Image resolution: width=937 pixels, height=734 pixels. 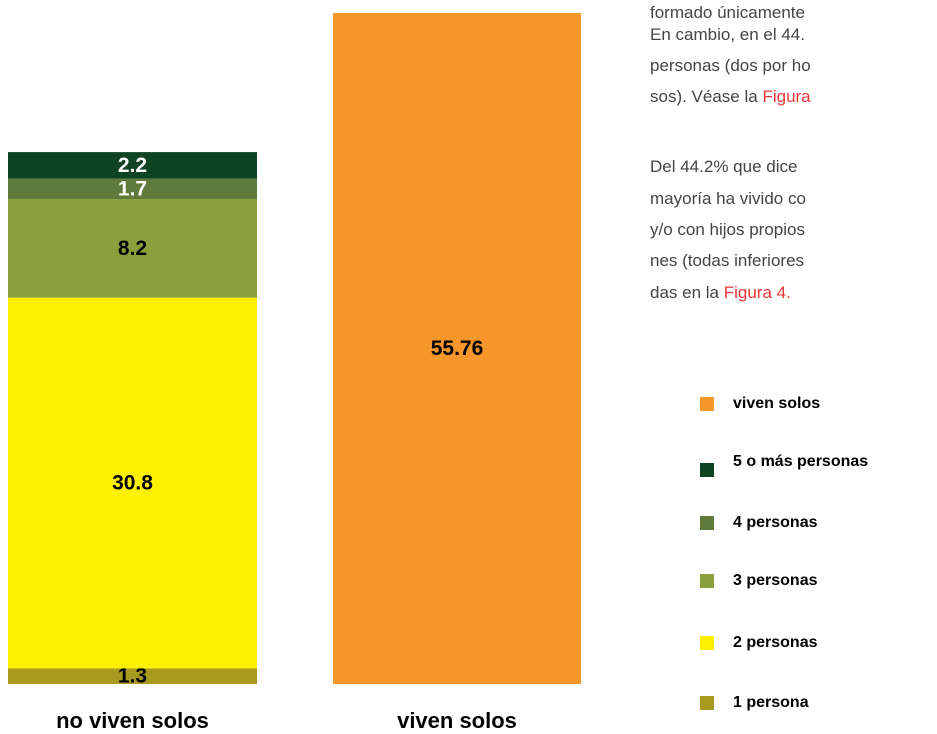 What do you see at coordinates (775, 522) in the screenshot?
I see `legend-label: 4 personas` at bounding box center [775, 522].